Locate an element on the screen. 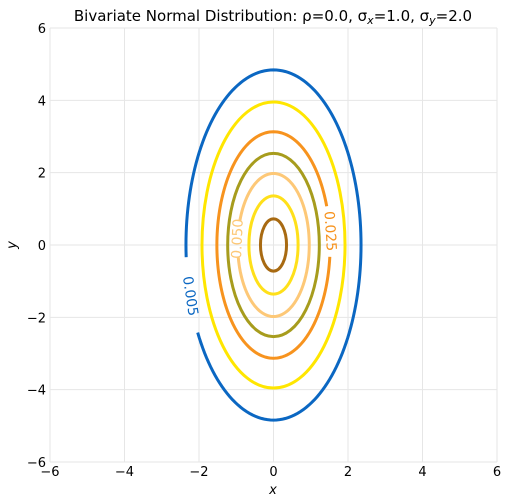  contour-label: 0.005 is located at coordinates (190, 296).